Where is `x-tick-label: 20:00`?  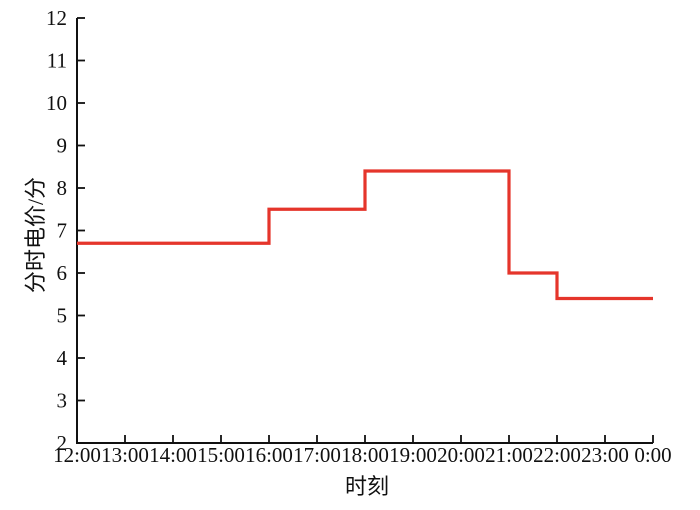 x-tick-label: 20:00 is located at coordinates (461, 455).